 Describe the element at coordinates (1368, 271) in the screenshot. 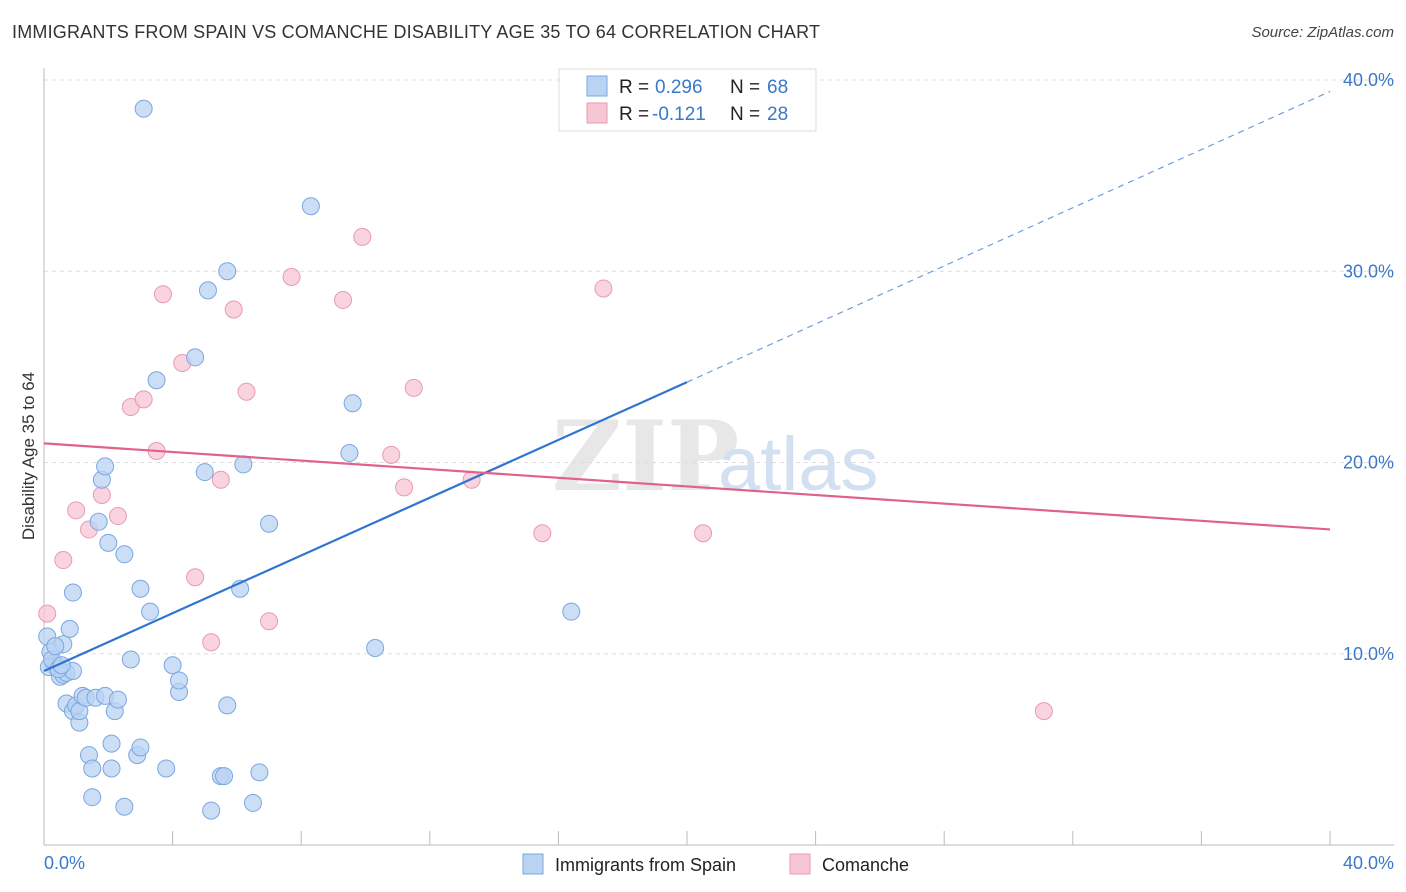

I see `y-tick-label: 30.0%` at that location.